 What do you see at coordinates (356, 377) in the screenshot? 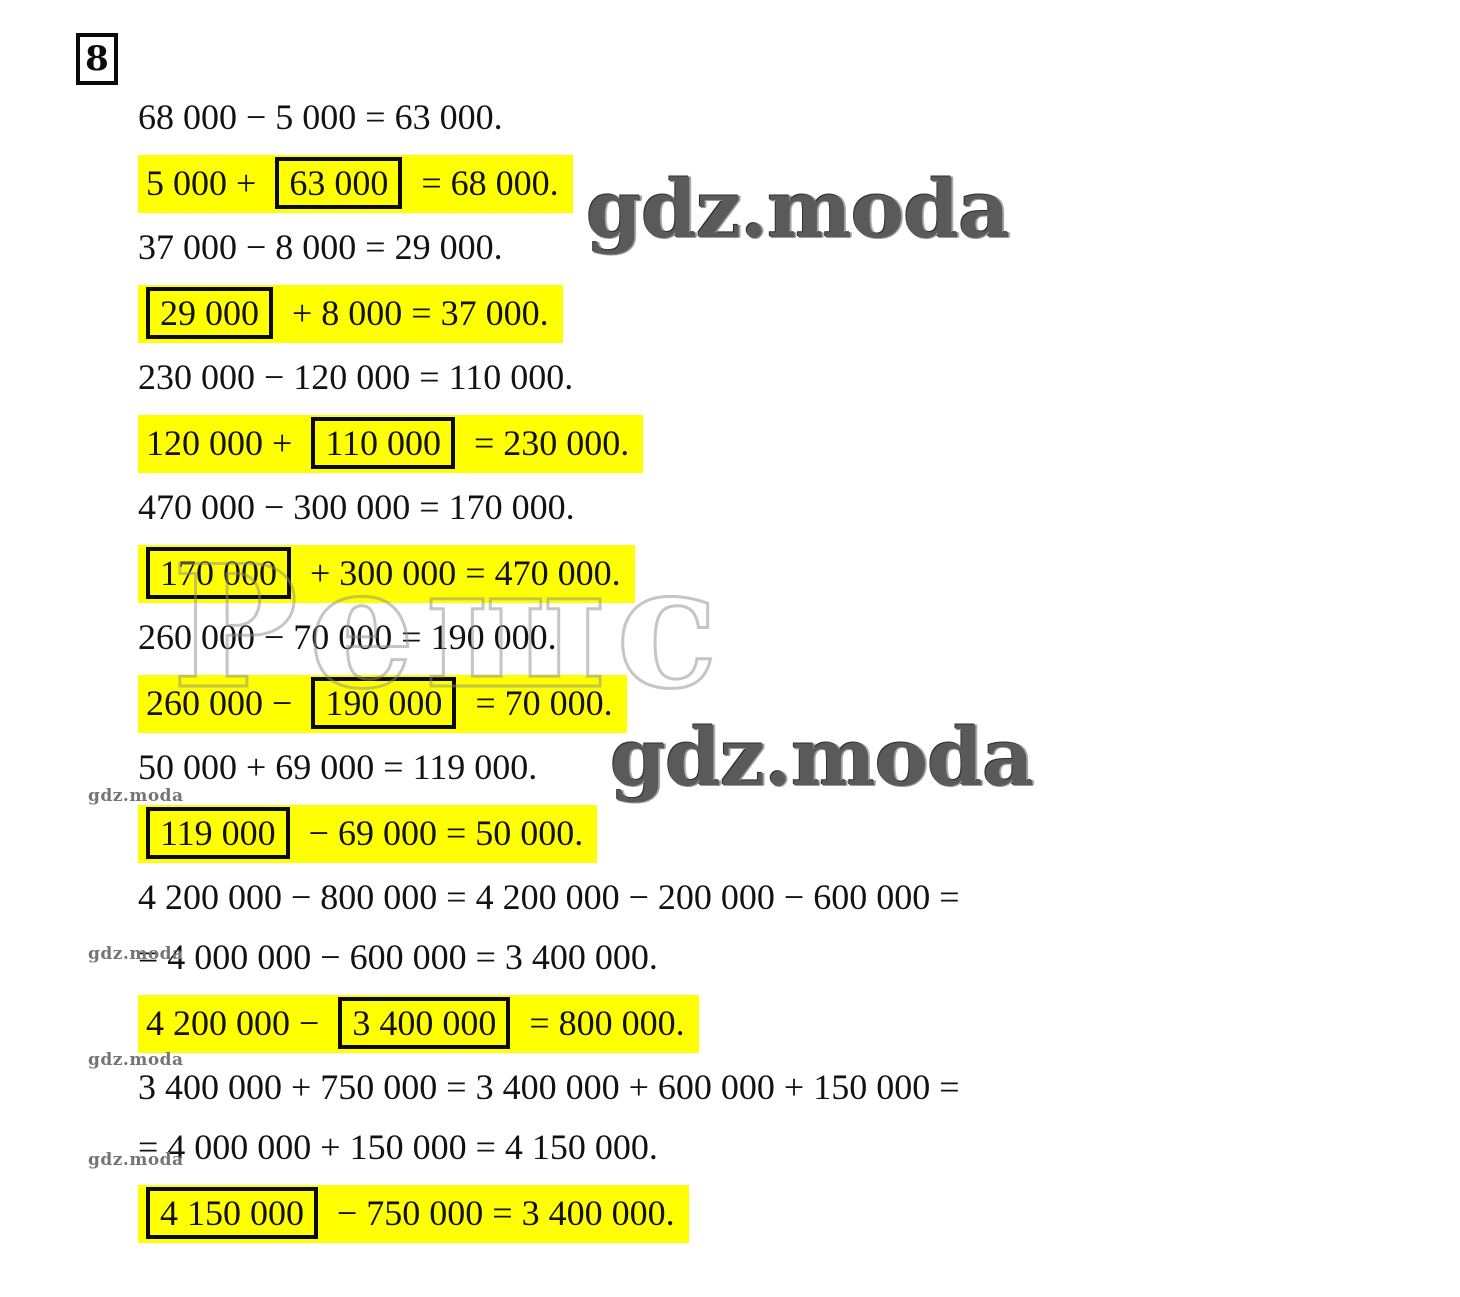
I see `equation-line: 230 000 − 120 000 = 110 000.` at bounding box center [356, 377].